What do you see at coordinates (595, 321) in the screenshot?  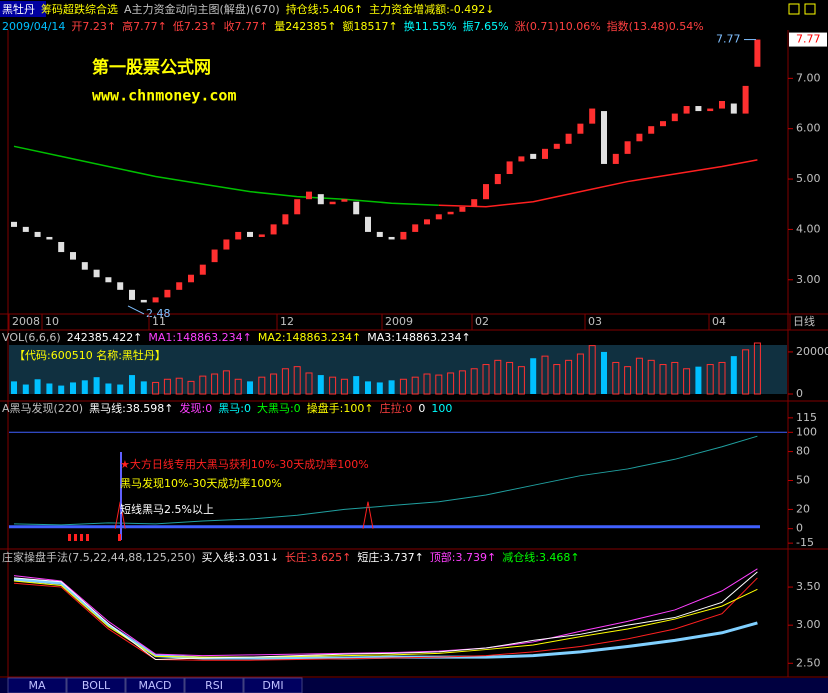 I see `date-label: 03` at bounding box center [595, 321].